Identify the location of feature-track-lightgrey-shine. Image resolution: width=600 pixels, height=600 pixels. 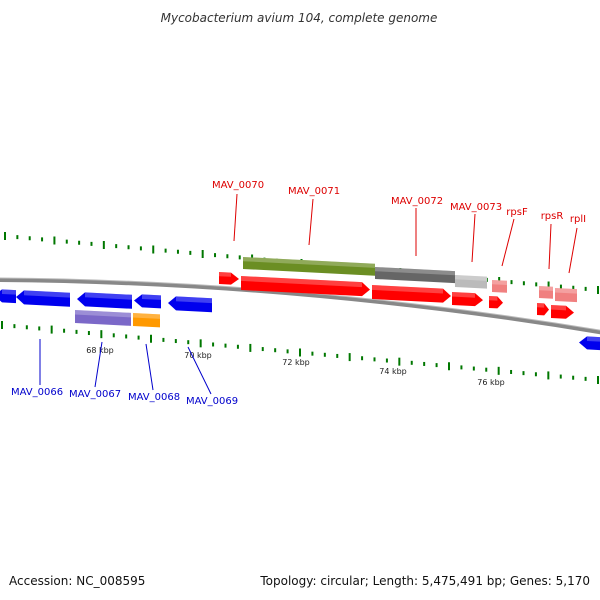
(471, 278).